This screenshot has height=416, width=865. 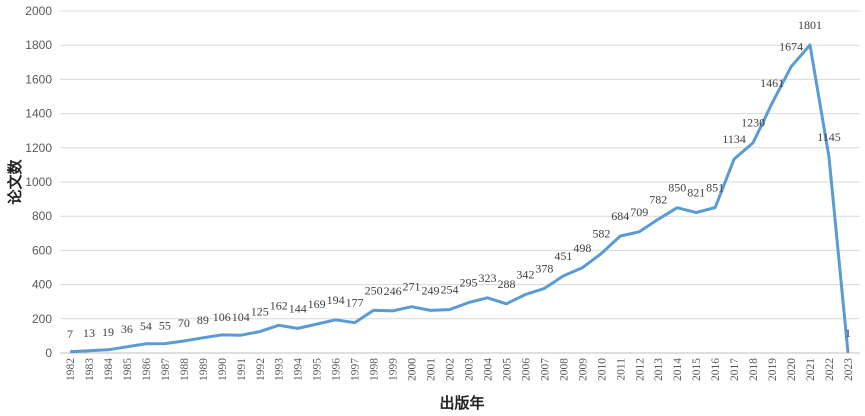 I want to click on data-label: 106, so click(x=222, y=317).